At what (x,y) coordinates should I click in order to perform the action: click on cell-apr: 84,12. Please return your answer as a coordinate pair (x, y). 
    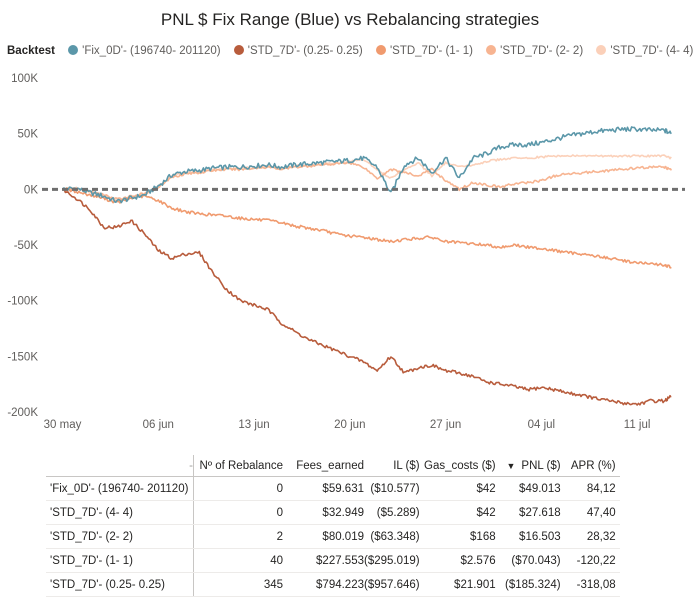
    Looking at the image, I should click on (590, 488).